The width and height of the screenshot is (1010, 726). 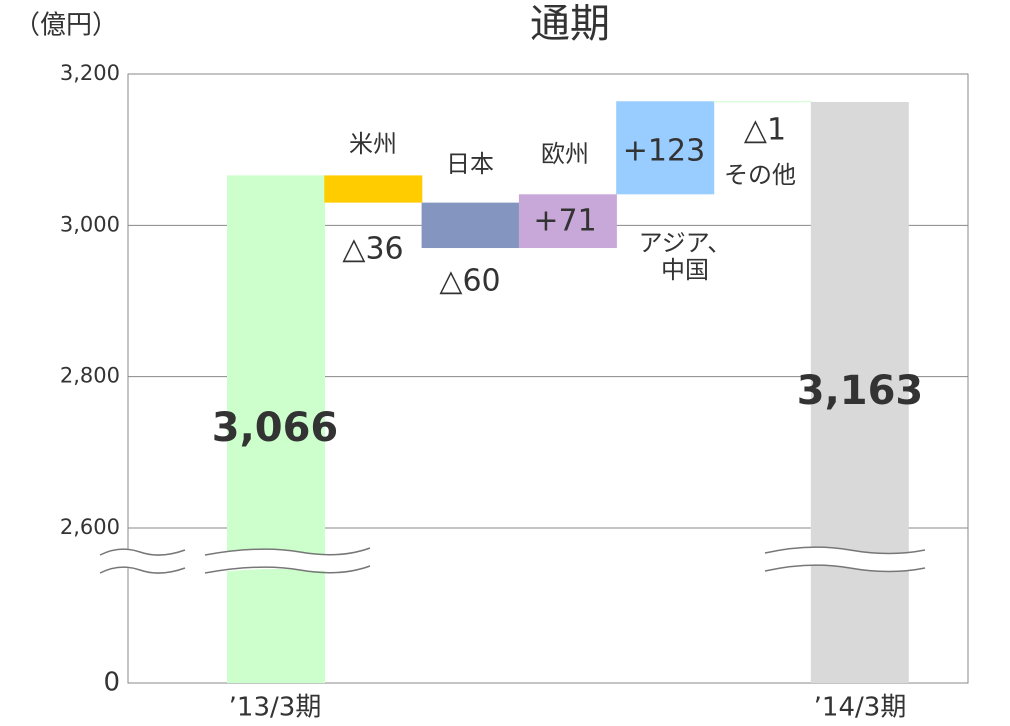 I want to click on y-tick-label: 2,600, so click(x=90, y=527).